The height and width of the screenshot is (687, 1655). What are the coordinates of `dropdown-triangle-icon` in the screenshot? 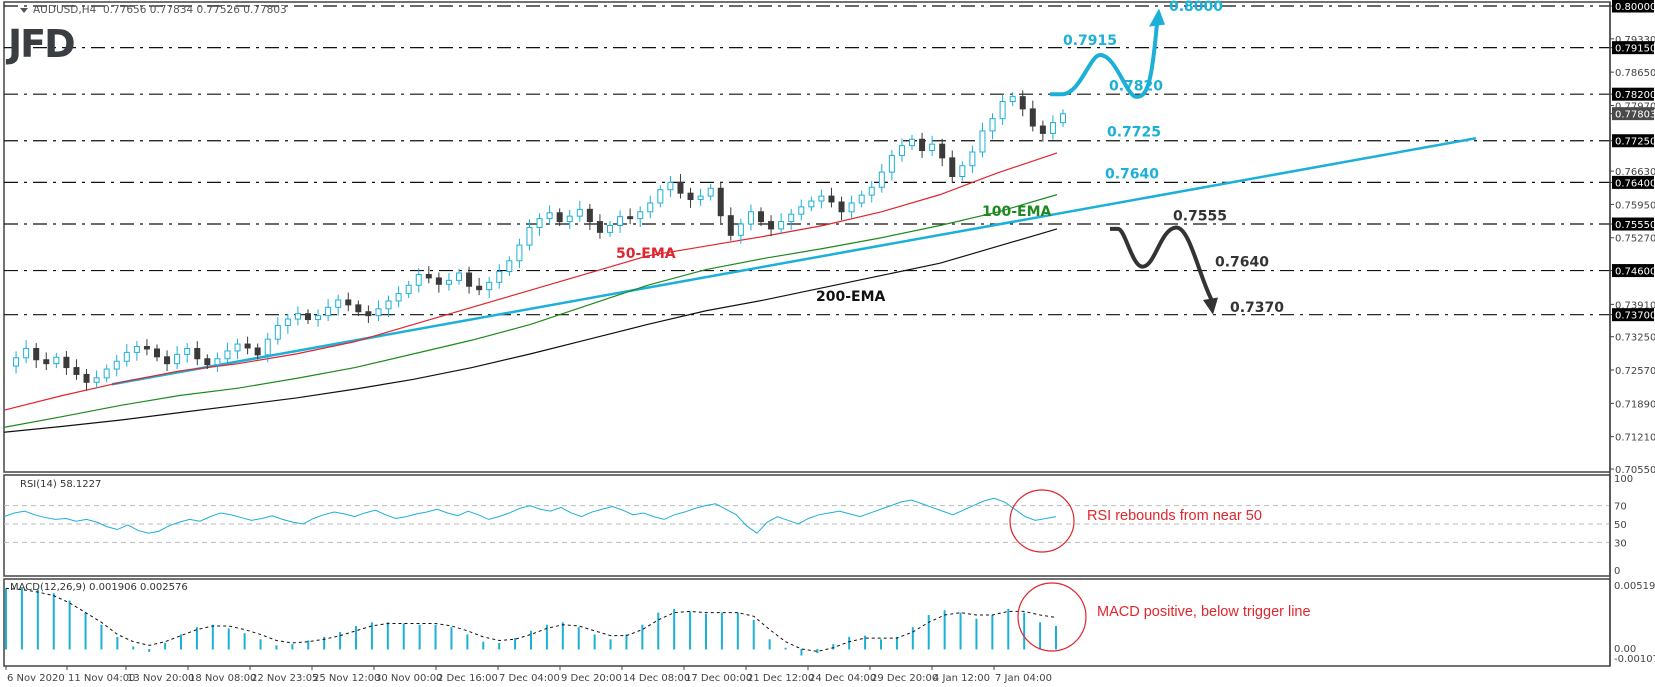 It's located at (24, 10).